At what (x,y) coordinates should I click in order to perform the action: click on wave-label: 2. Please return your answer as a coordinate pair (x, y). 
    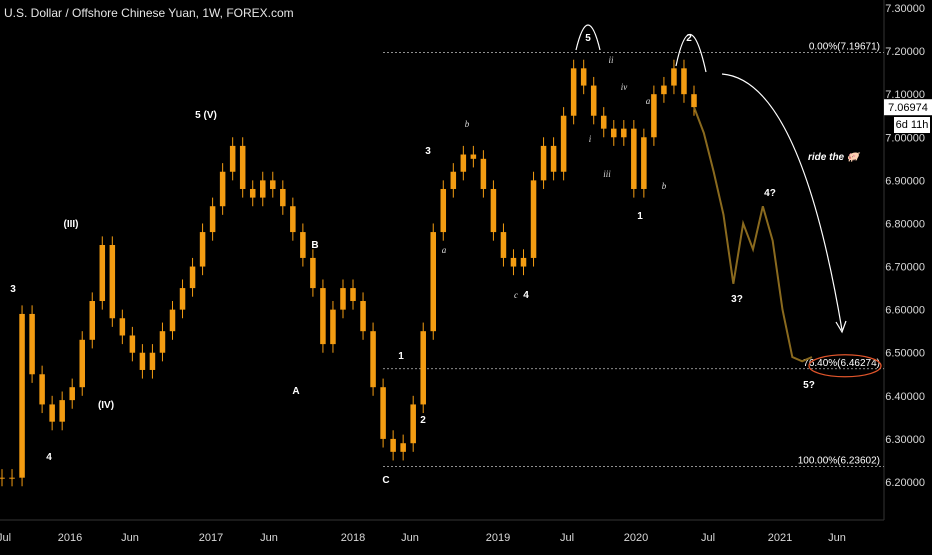
    Looking at the image, I should click on (689, 38).